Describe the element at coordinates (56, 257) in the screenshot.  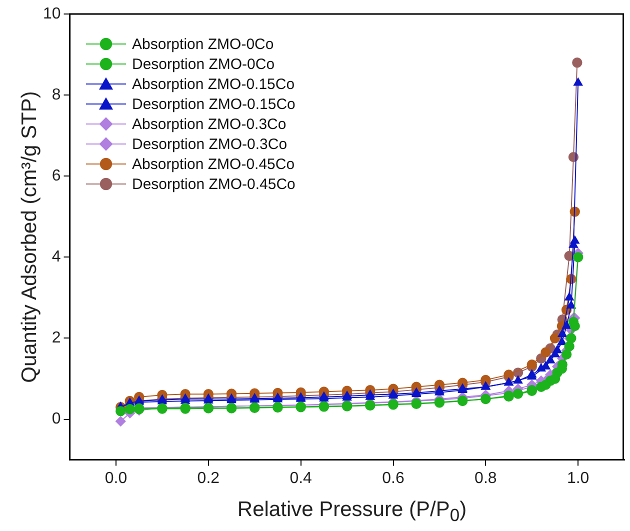
I see `y-tick-label: 4` at that location.